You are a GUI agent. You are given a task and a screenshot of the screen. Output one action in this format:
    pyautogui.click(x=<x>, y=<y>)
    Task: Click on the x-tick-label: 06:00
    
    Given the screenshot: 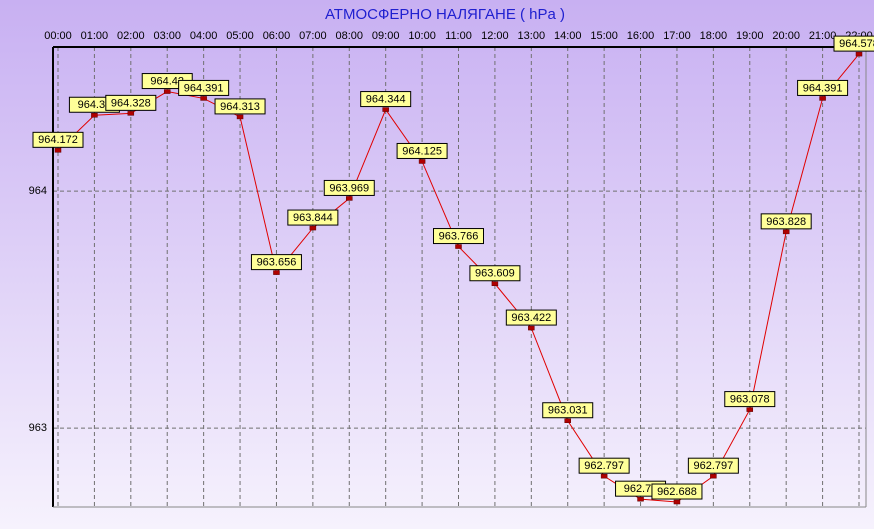 What is the action you would take?
    pyautogui.click(x=277, y=36)
    